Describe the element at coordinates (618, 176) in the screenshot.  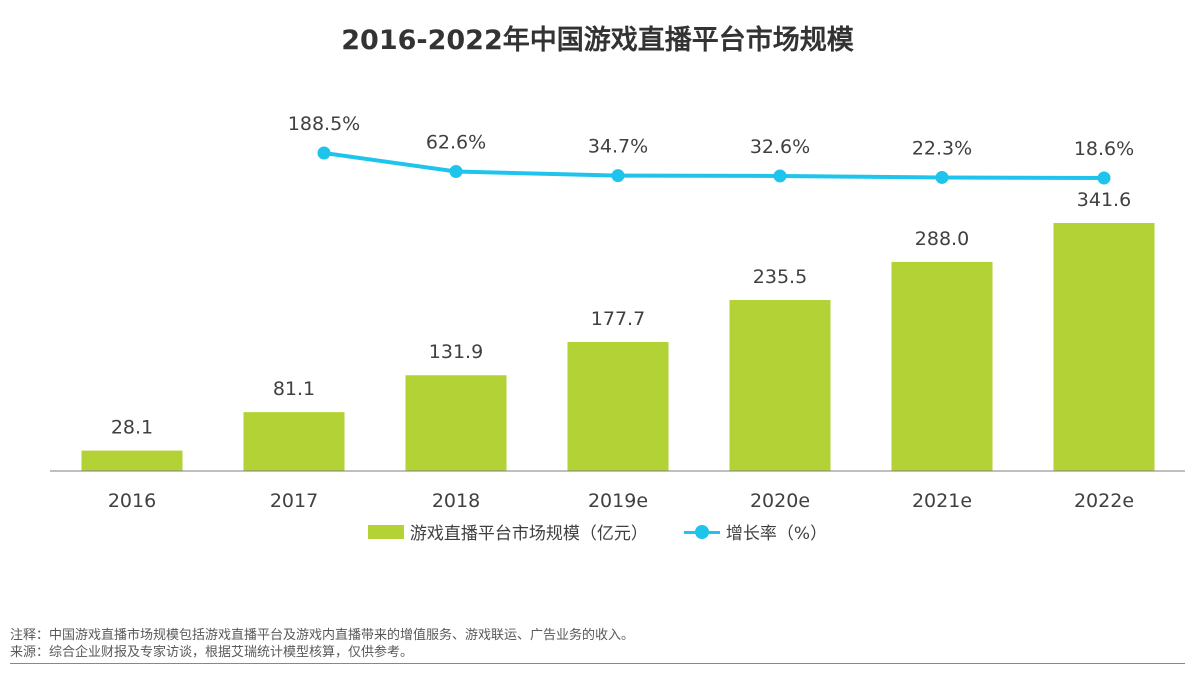
I see `growth-rate-point-2019e` at that location.